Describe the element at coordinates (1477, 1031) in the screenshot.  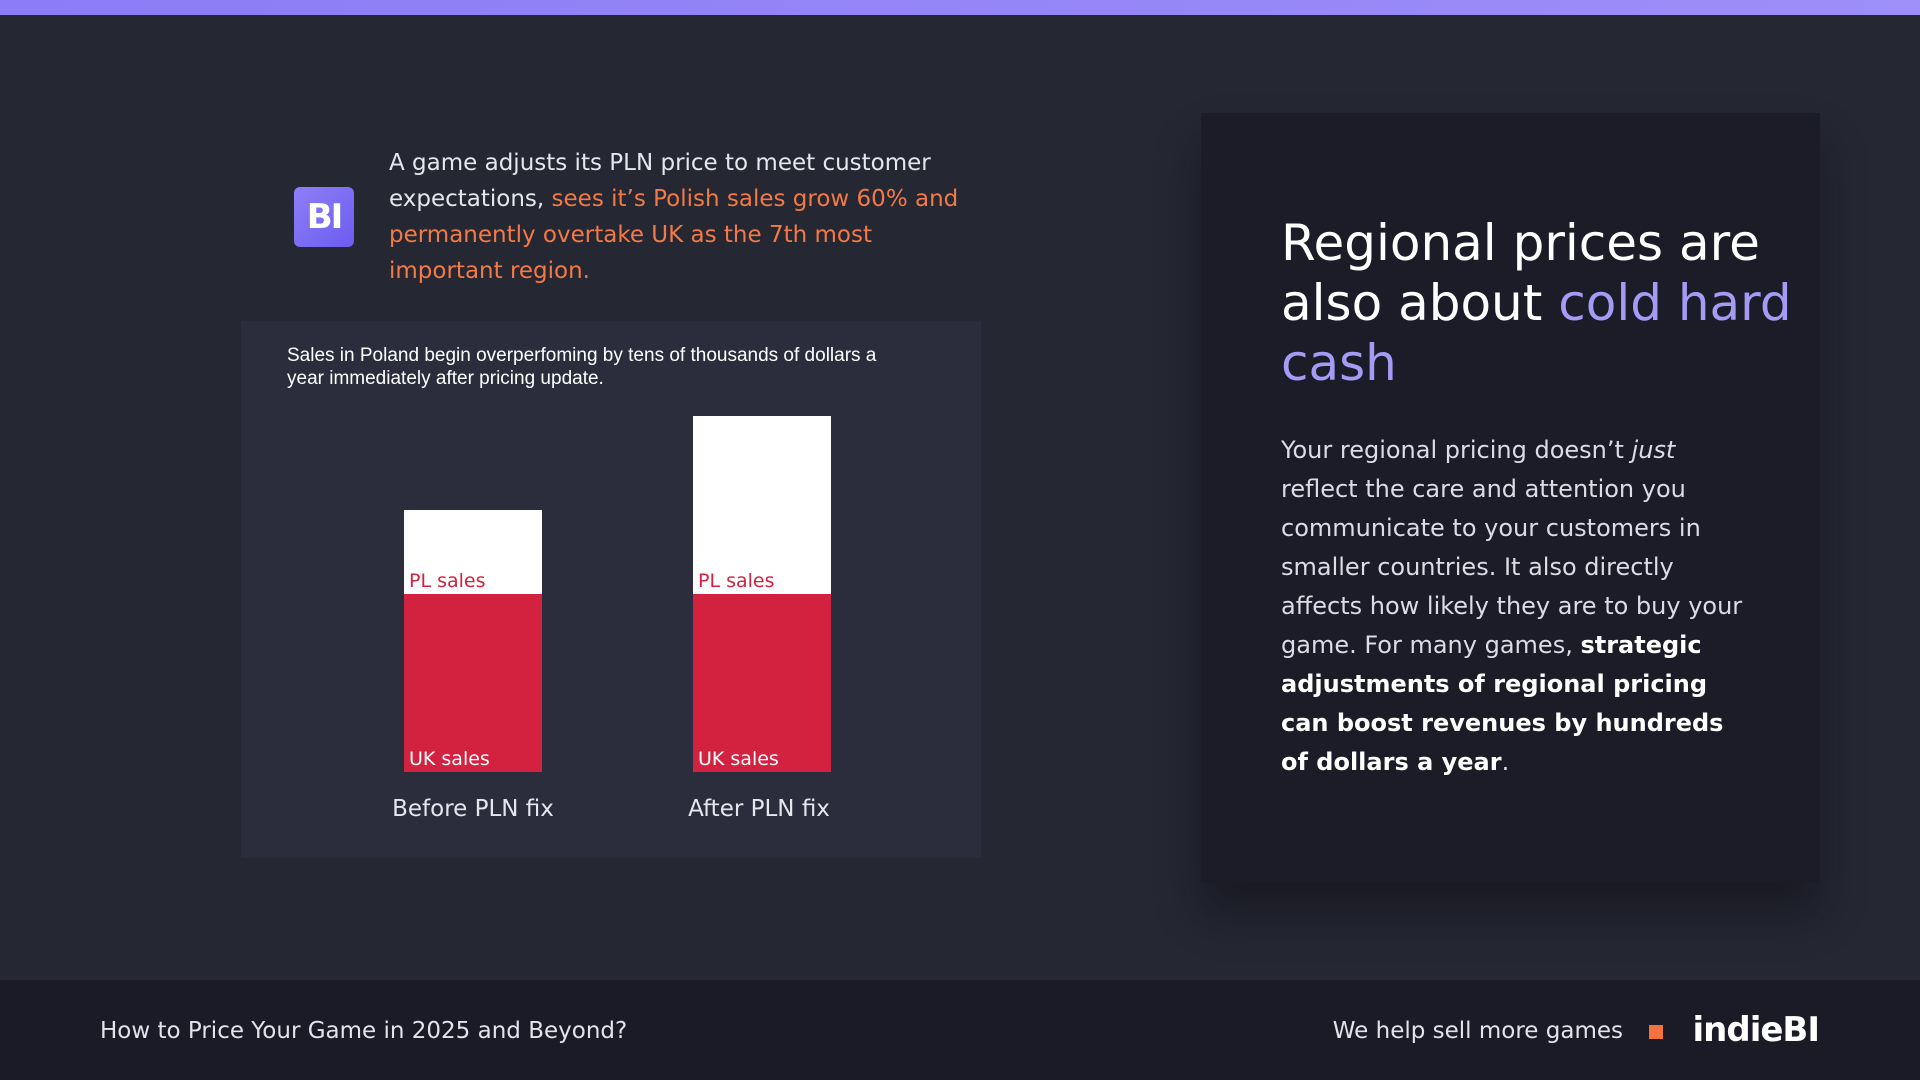
I see `footer-tagline: We help sell more games` at that location.